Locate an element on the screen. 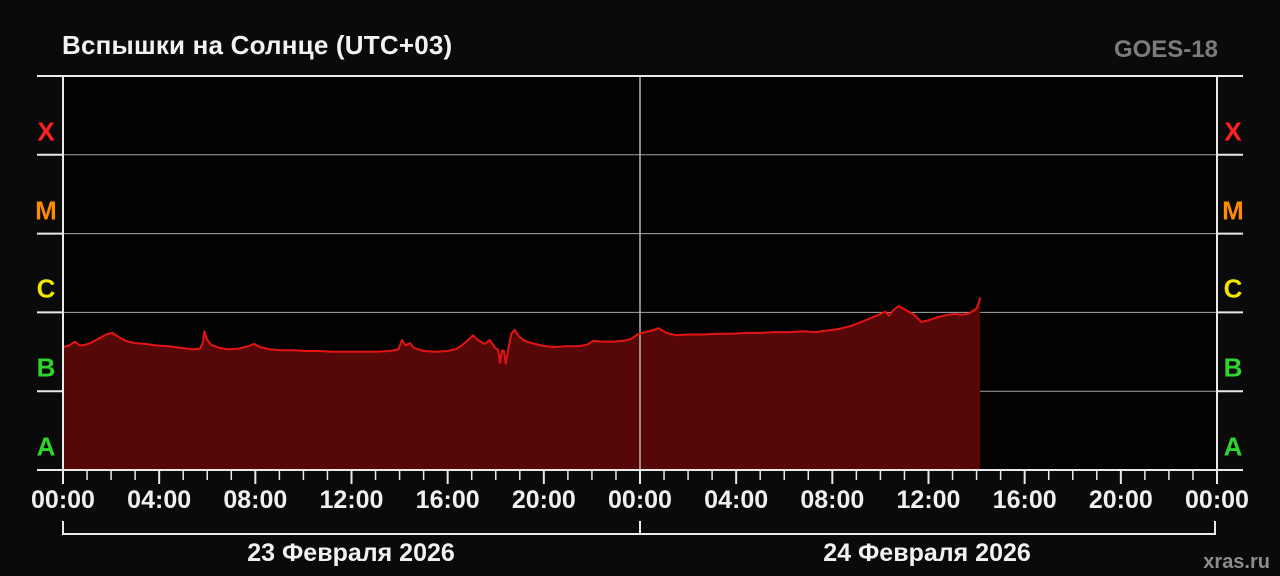 This screenshot has height=576, width=1280. y-class-label-right-A: A is located at coordinates (1233, 446).